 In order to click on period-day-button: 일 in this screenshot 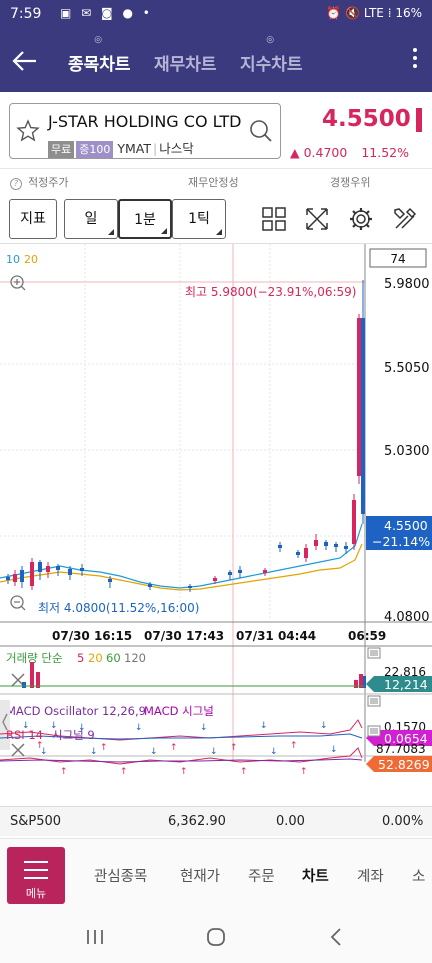, I will do `click(91, 219)`.